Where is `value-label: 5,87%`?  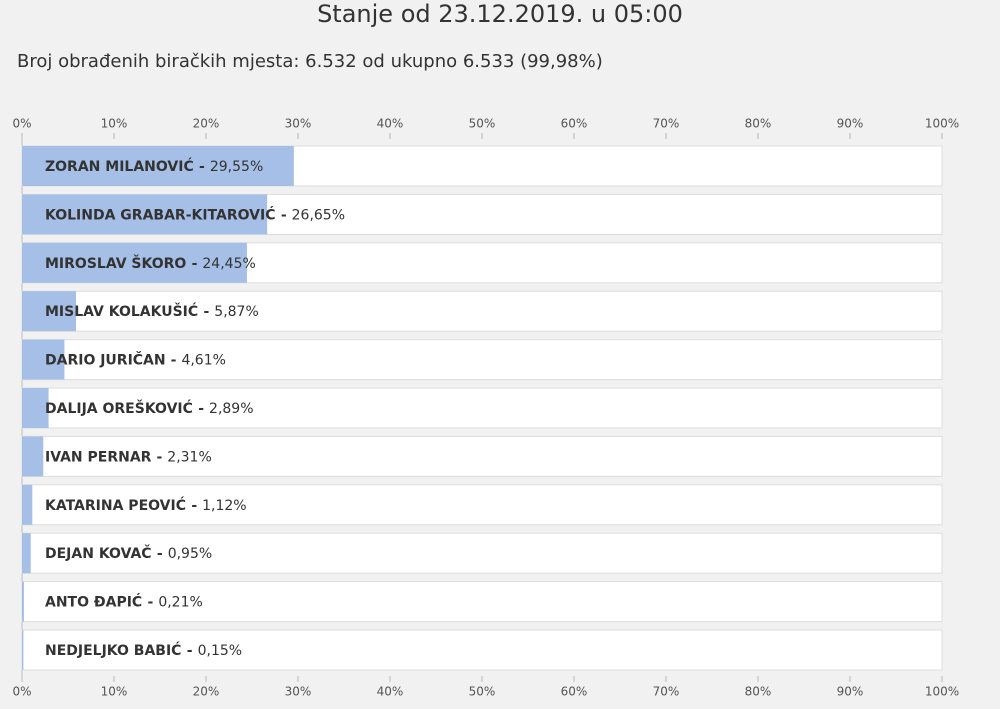
value-label: 5,87% is located at coordinates (236, 312).